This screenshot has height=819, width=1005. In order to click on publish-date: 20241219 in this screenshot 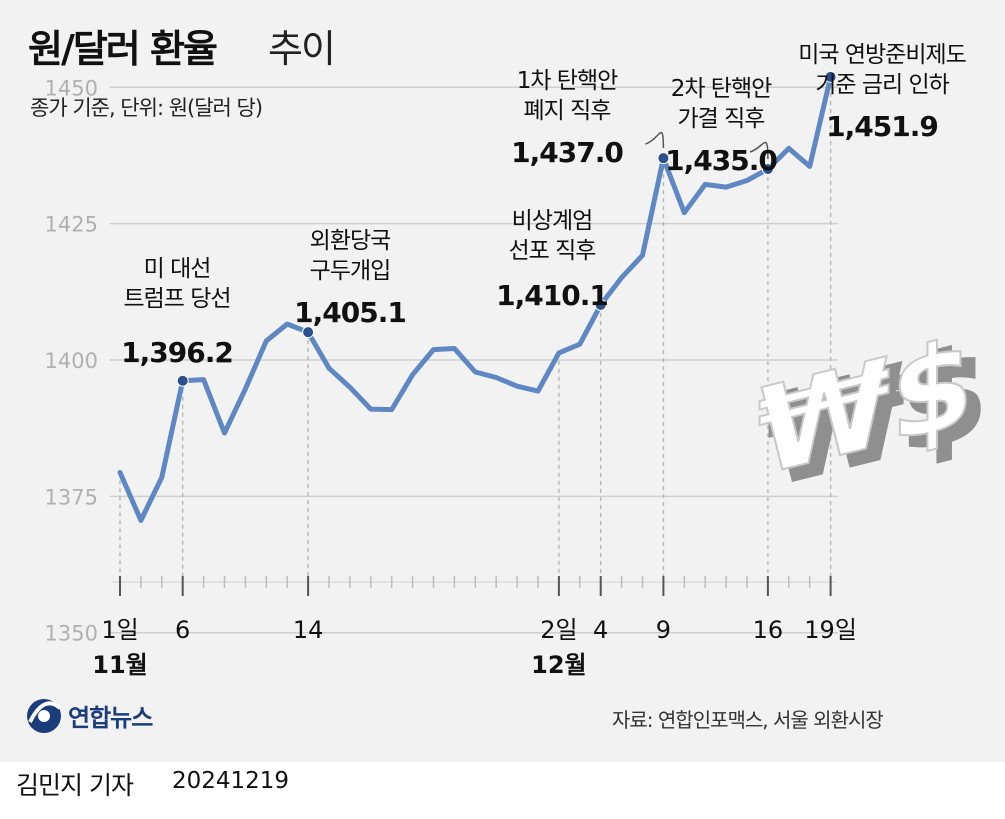, I will do `click(231, 781)`.